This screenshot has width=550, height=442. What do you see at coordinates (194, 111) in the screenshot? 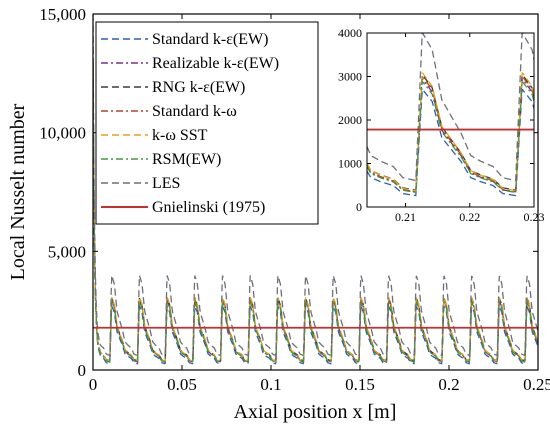
I see `legend-label: Standard k-ω` at bounding box center [194, 111].